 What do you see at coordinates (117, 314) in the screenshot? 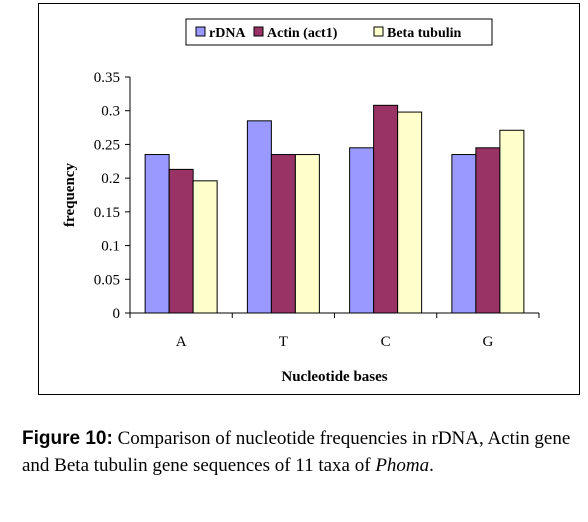
I see `y-tick-label: 0` at bounding box center [117, 314].